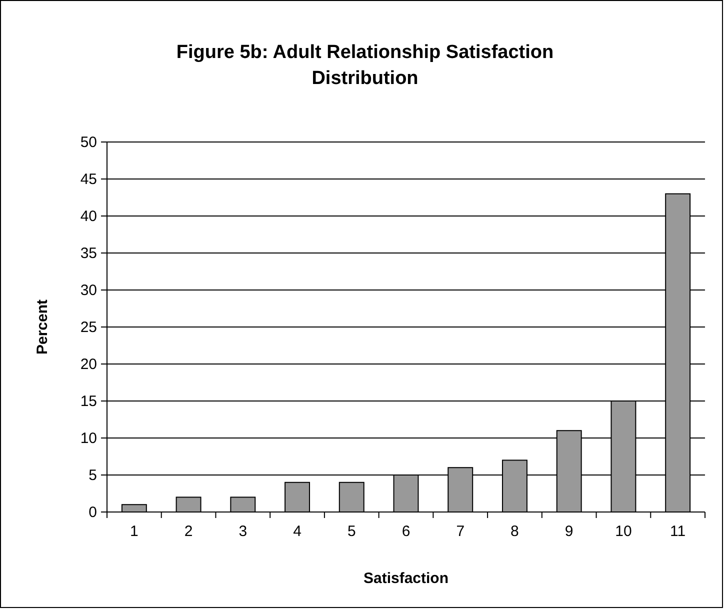 The width and height of the screenshot is (724, 609). What do you see at coordinates (42, 327) in the screenshot?
I see `y-axis-title: Percent` at bounding box center [42, 327].